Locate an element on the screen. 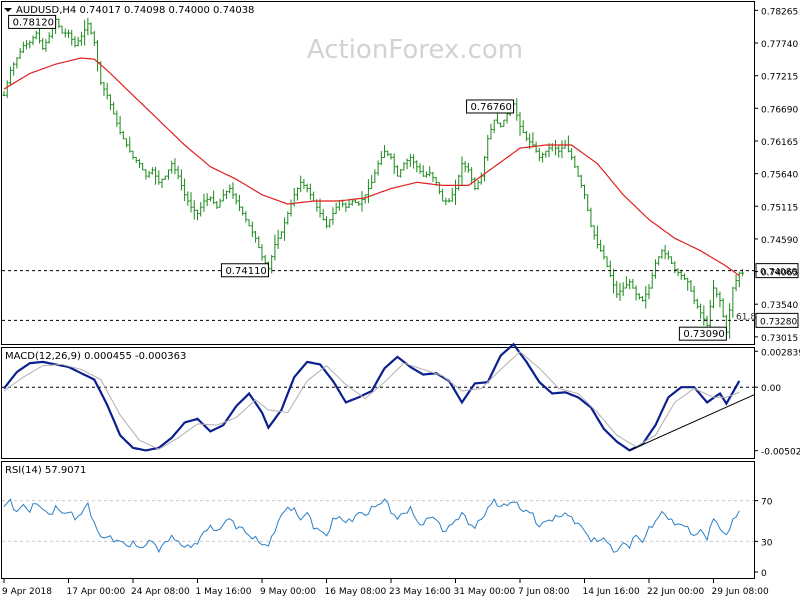 Image resolution: width=800 pixels, height=604 pixels. macd-y-tick-label: -0.005021 is located at coordinates (780, 453).